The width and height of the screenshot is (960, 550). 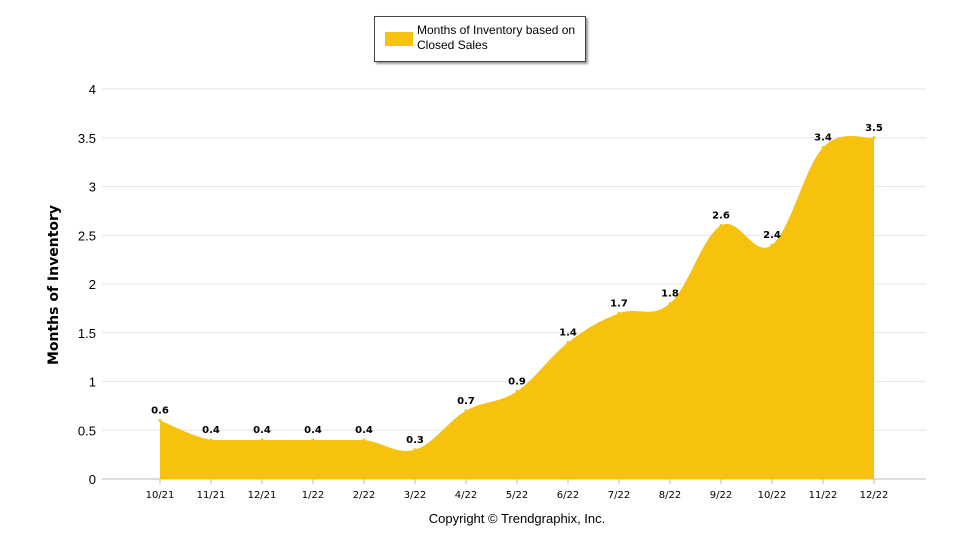 I want to click on y-tick-label: 0.5, so click(x=87, y=430).